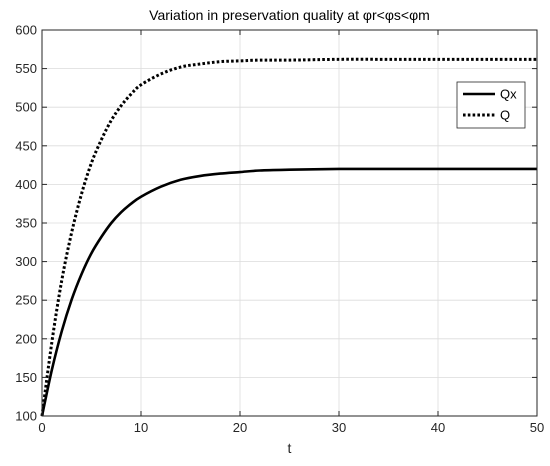  I want to click on legend-label-qx: Qx, so click(508, 94).